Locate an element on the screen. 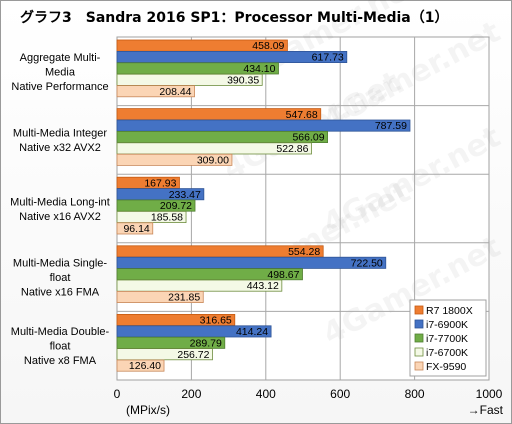 Image resolution: width=512 pixels, height=424 pixels. x-tick-label: 200 is located at coordinates (191, 394).